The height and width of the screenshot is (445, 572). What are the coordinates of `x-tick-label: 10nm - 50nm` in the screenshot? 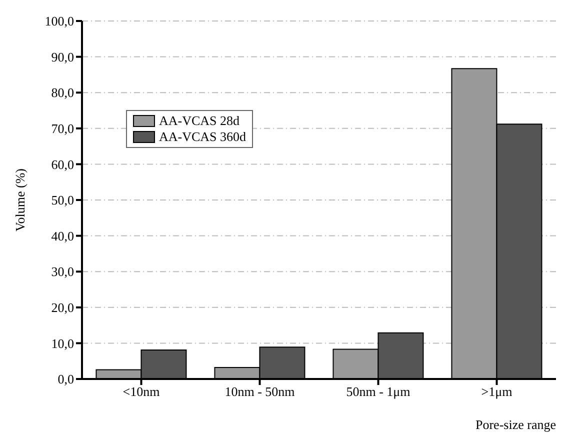 It's located at (259, 392).